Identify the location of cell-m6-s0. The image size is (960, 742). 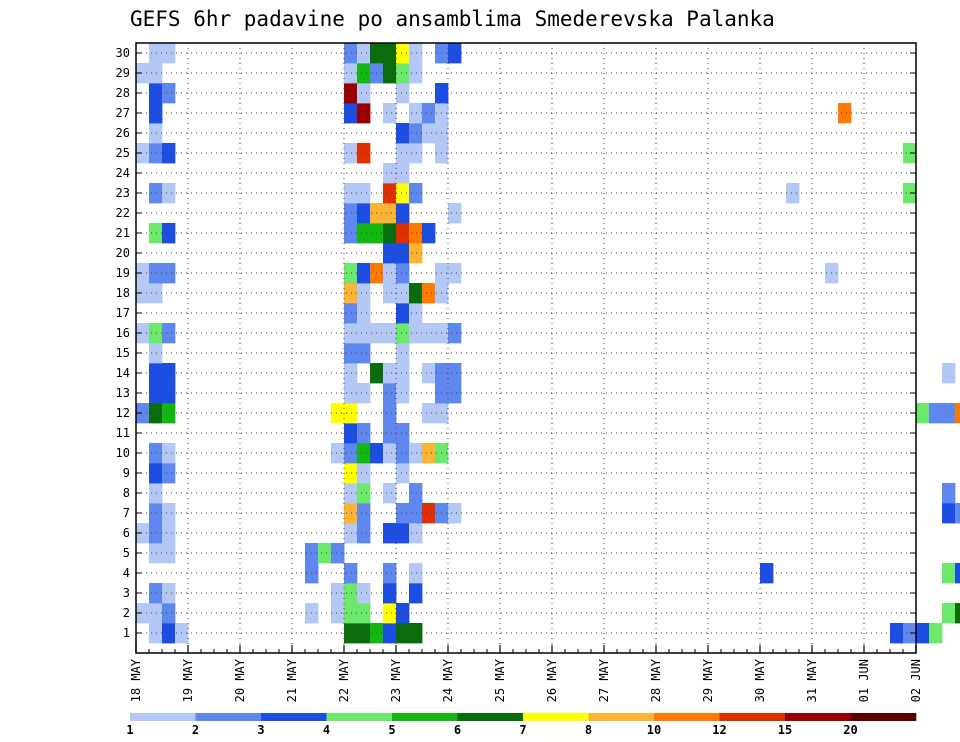
(143, 533).